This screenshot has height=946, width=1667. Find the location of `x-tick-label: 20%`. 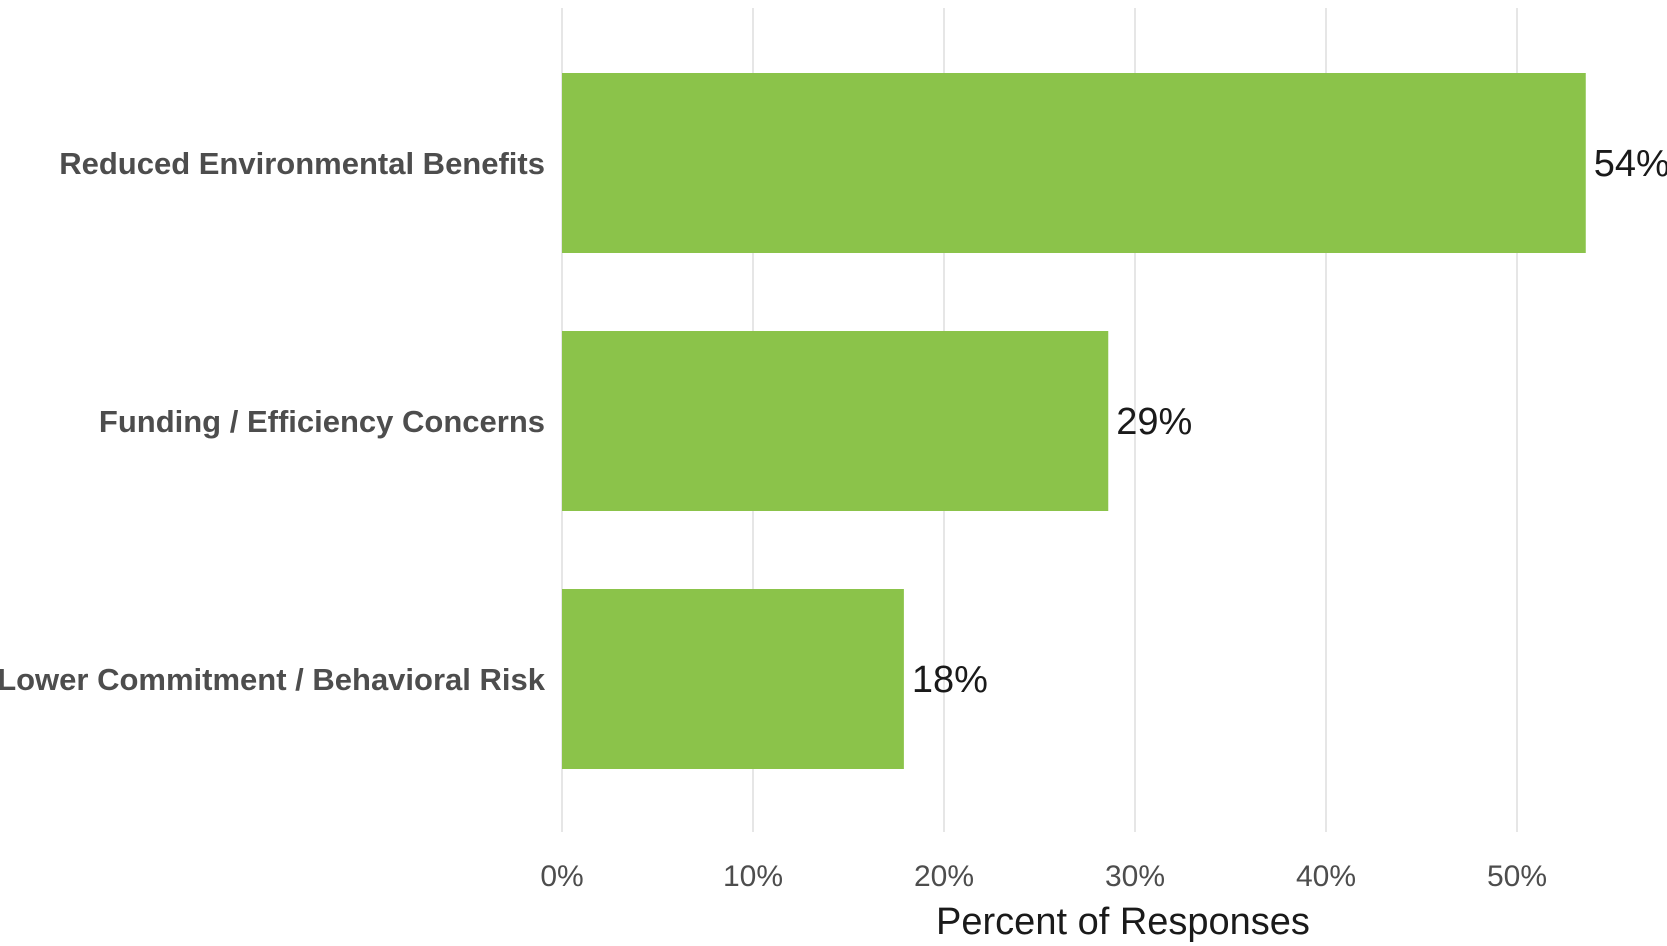

x-tick-label: 20% is located at coordinates (944, 876).